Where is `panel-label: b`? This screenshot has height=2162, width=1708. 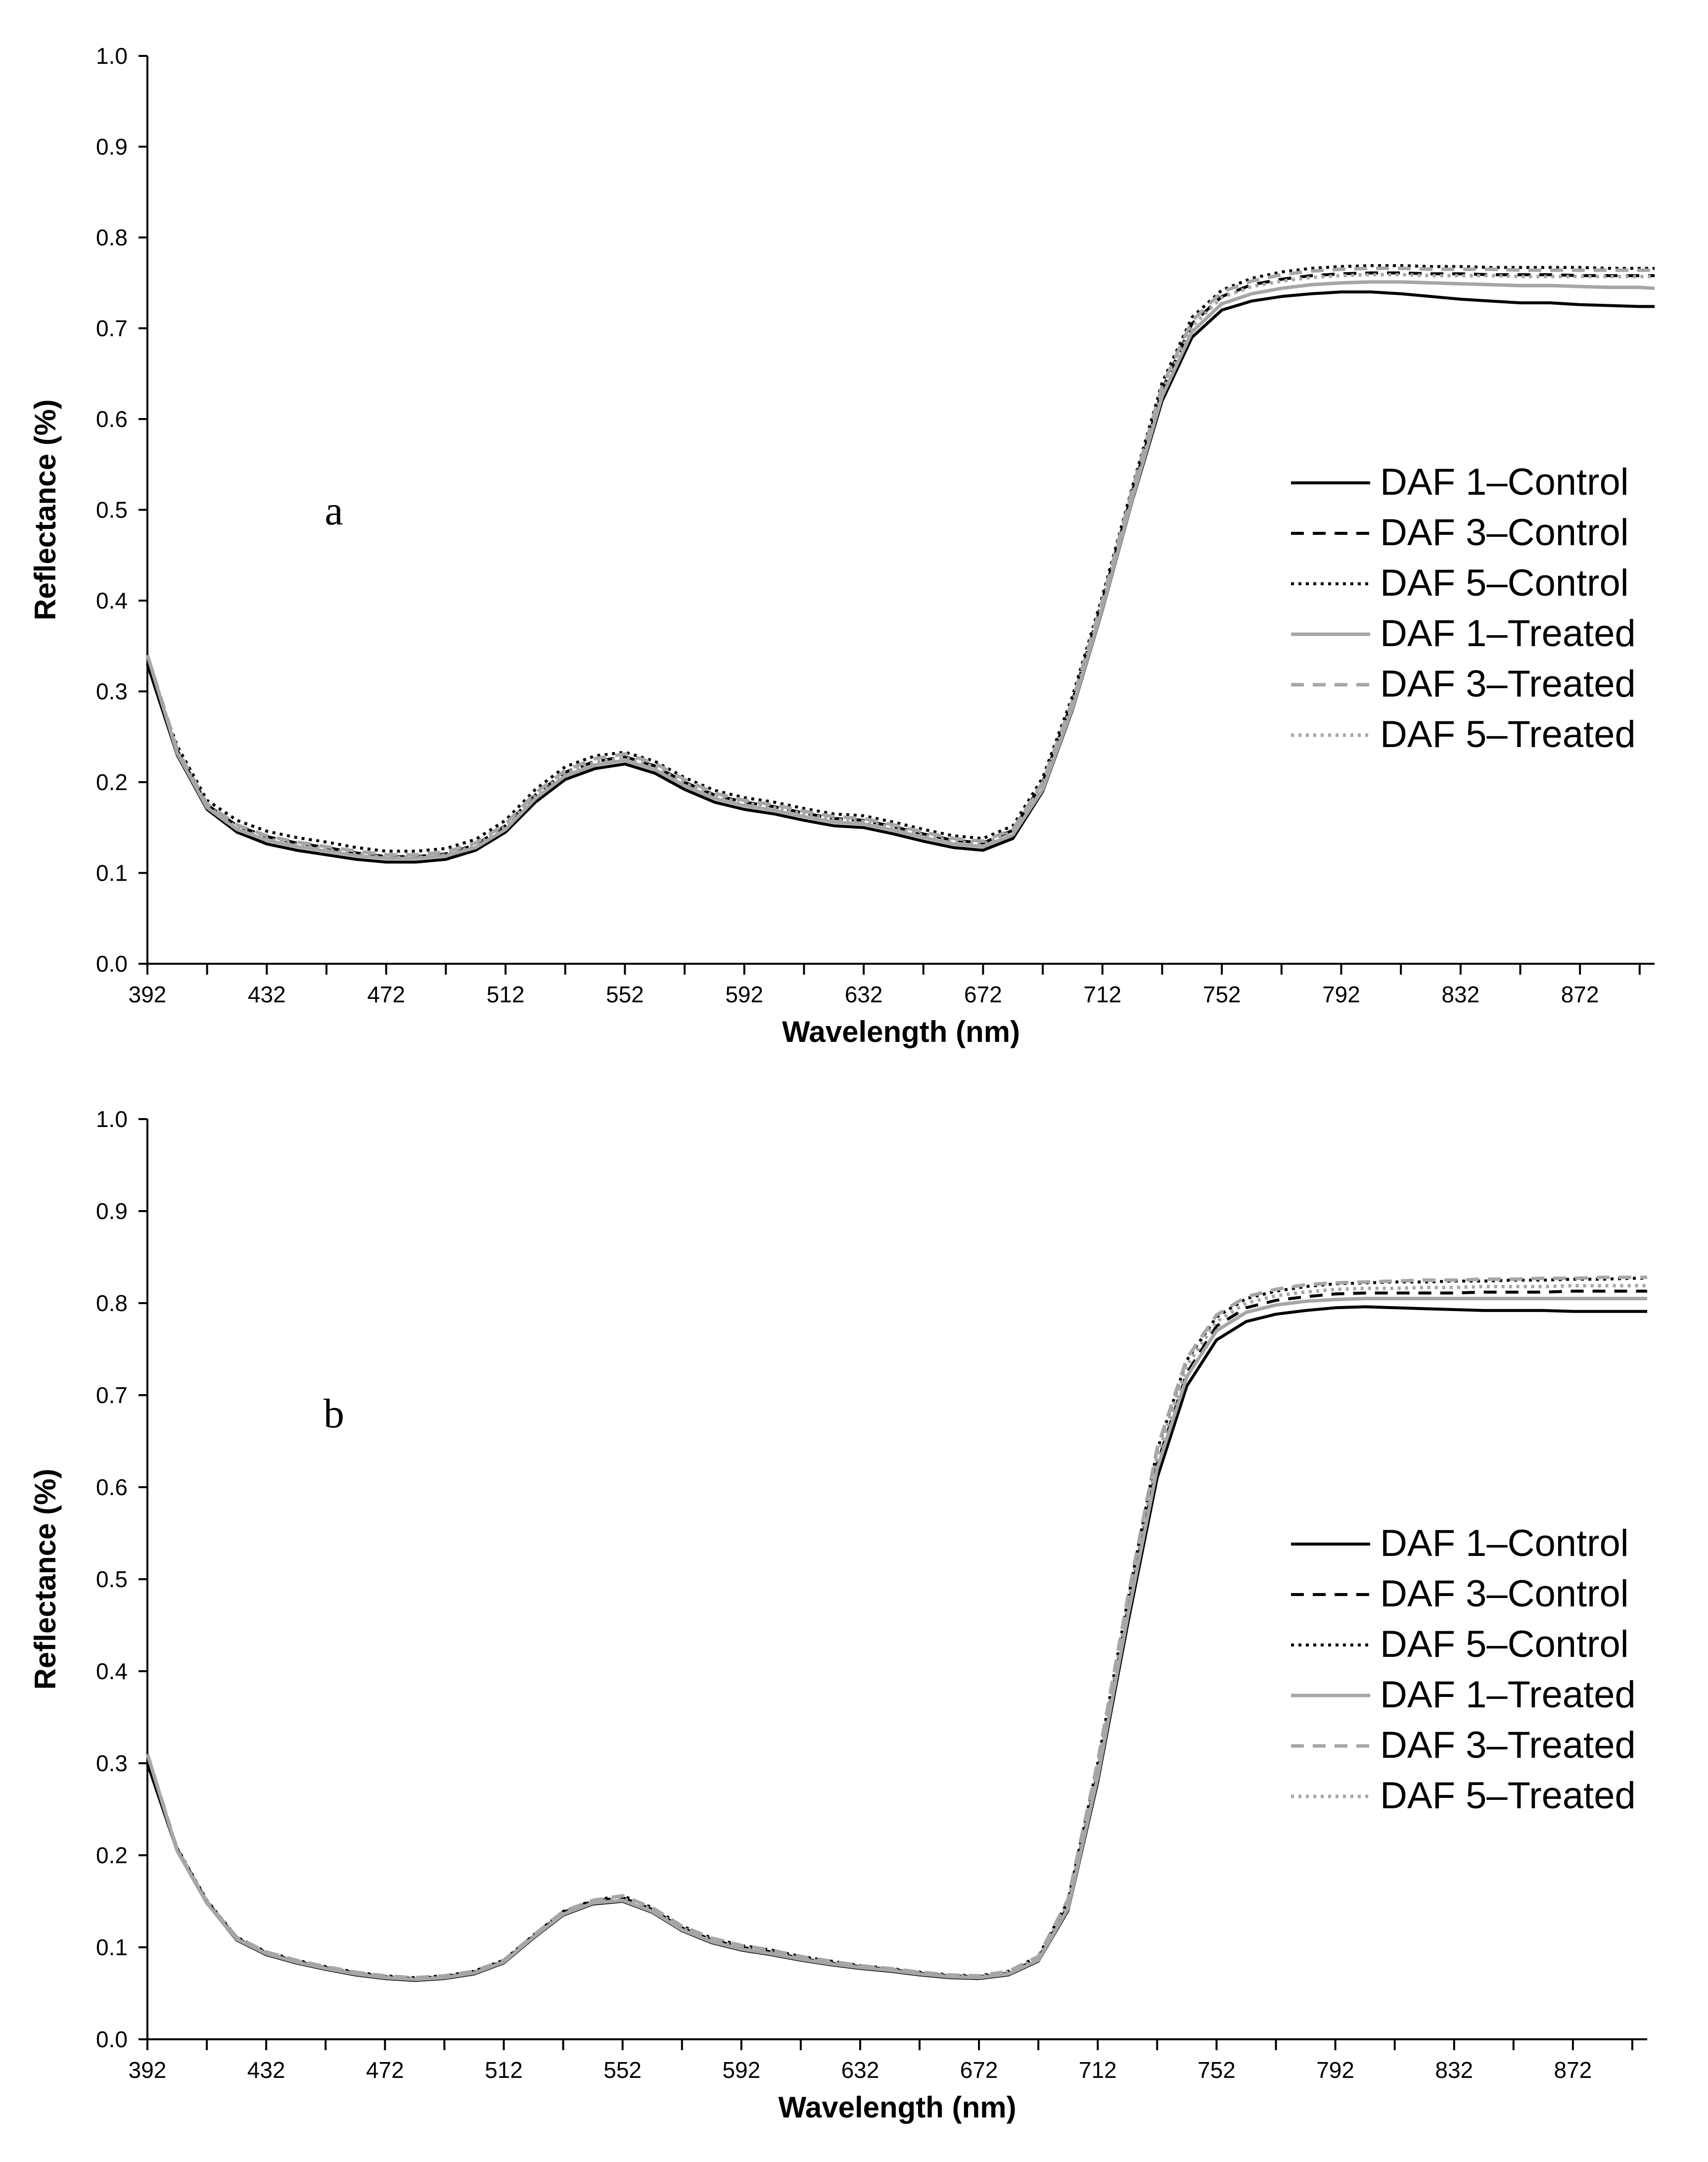 panel-label: b is located at coordinates (333, 1414).